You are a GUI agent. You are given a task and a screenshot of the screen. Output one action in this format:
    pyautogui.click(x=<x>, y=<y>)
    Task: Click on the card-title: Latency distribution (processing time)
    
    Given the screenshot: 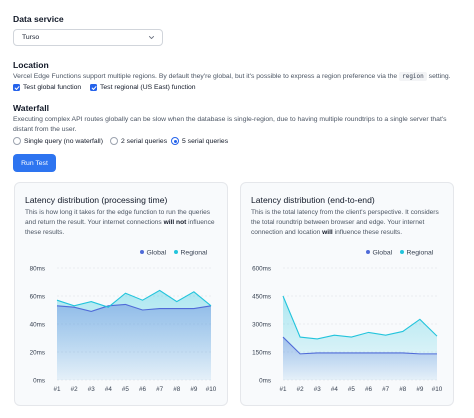 What is the action you would take?
    pyautogui.click(x=96, y=200)
    